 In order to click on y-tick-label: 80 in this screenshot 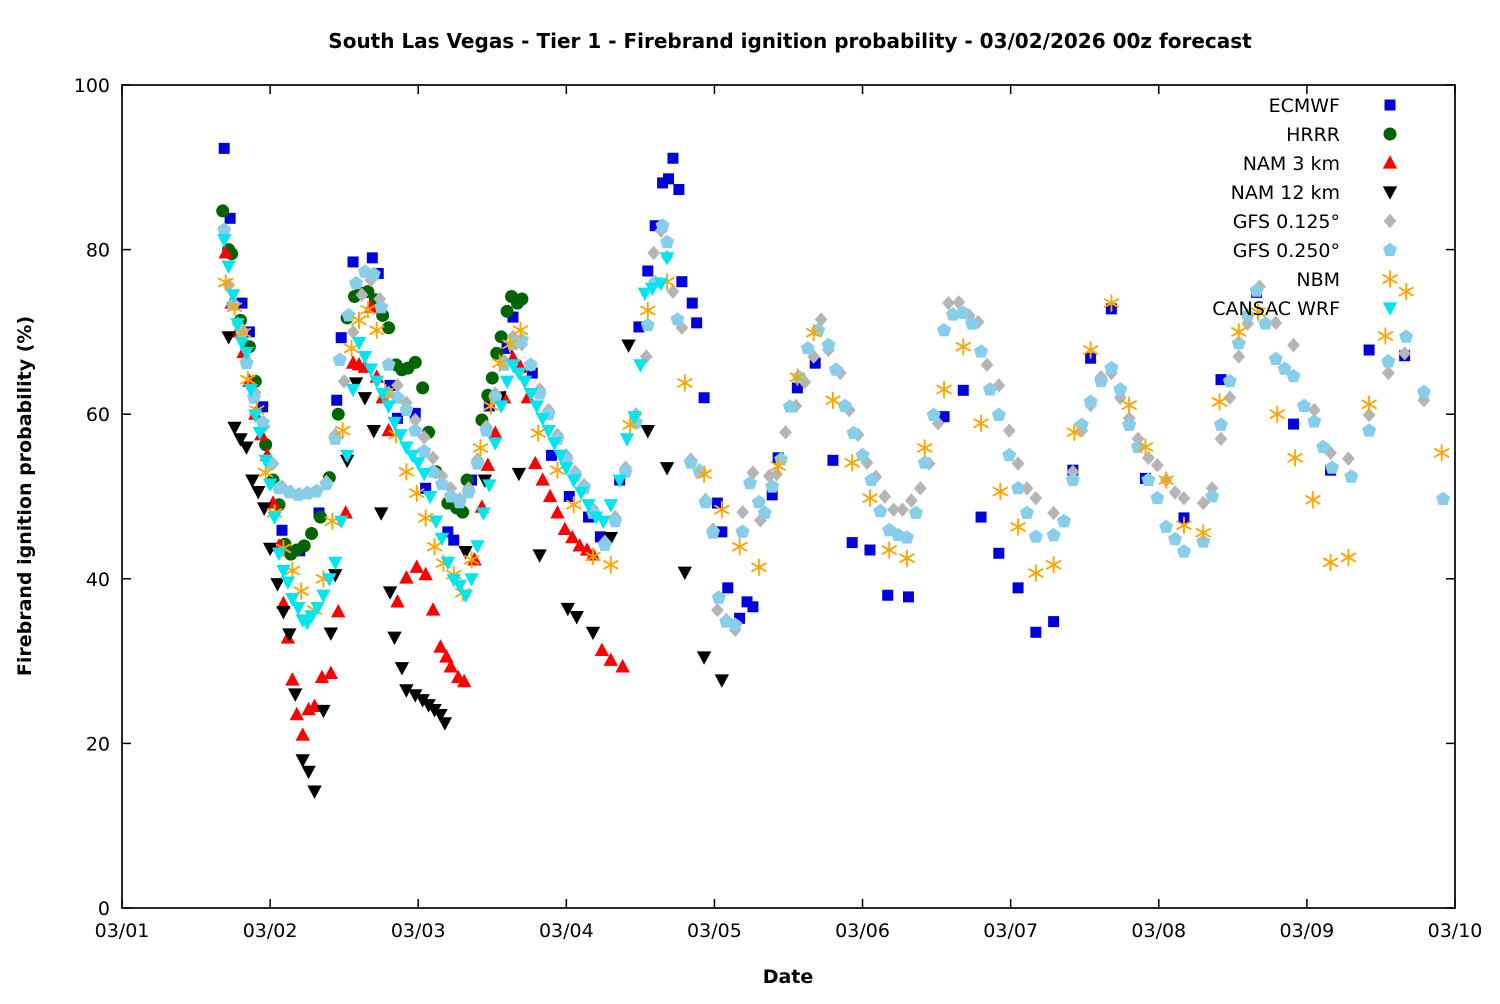, I will do `click(98, 251)`.